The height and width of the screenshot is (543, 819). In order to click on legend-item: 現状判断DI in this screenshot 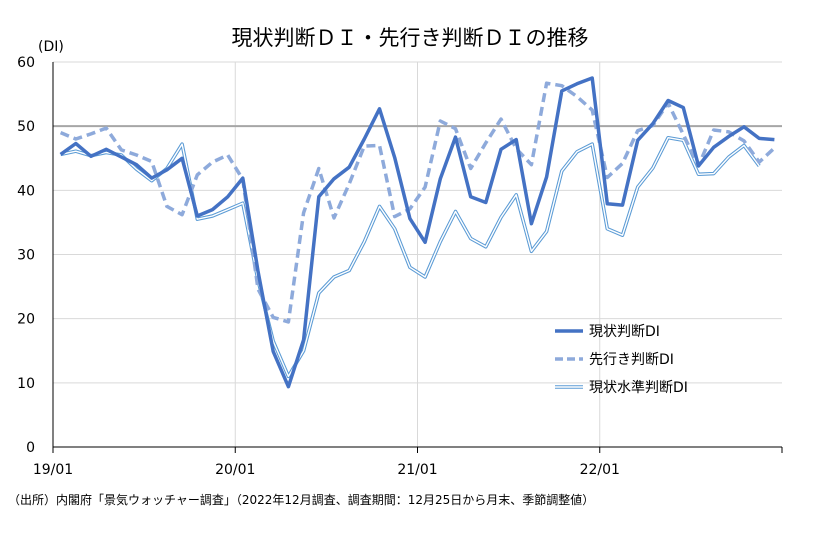, I will do `click(607, 332)`.